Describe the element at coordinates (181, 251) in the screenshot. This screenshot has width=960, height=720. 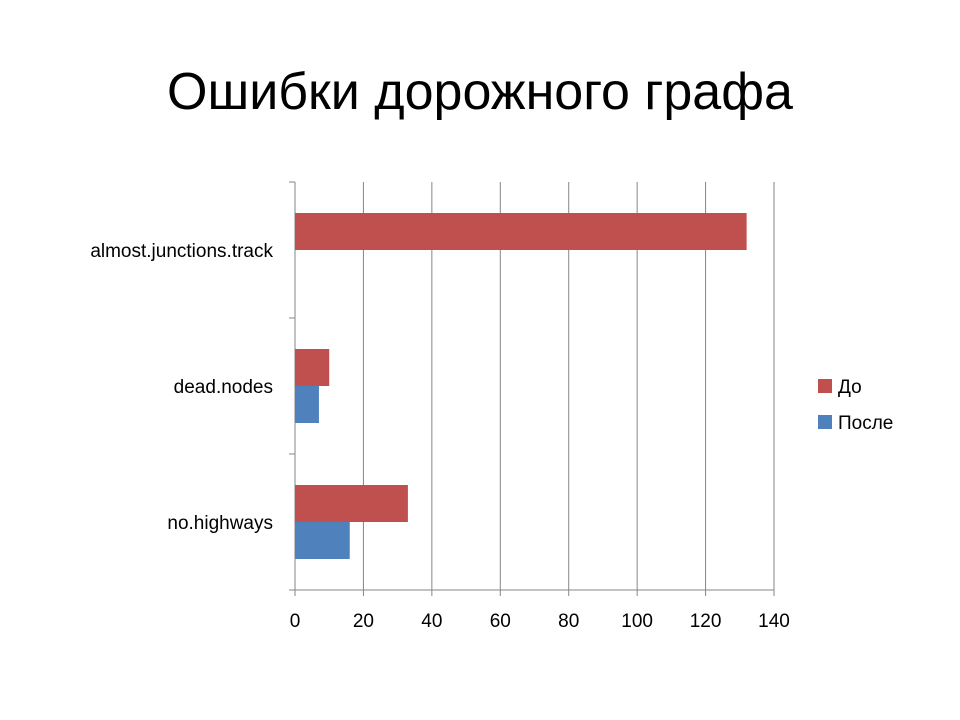
I see `category-label: almost.junctions.track` at that location.